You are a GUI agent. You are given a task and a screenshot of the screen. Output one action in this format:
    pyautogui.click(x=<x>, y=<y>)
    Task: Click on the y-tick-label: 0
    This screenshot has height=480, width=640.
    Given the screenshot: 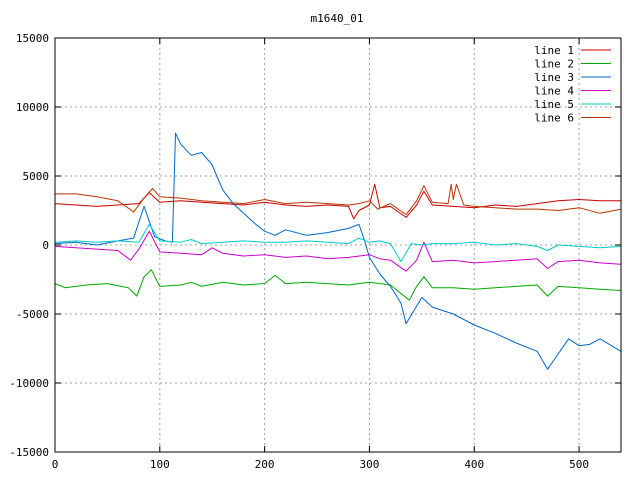 What is the action you would take?
    pyautogui.click(x=45, y=245)
    